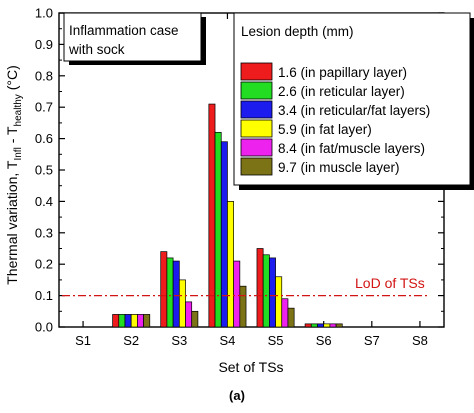  What do you see at coordinates (237, 395) in the screenshot?
I see `figure-caption: (a)` at bounding box center [237, 395].